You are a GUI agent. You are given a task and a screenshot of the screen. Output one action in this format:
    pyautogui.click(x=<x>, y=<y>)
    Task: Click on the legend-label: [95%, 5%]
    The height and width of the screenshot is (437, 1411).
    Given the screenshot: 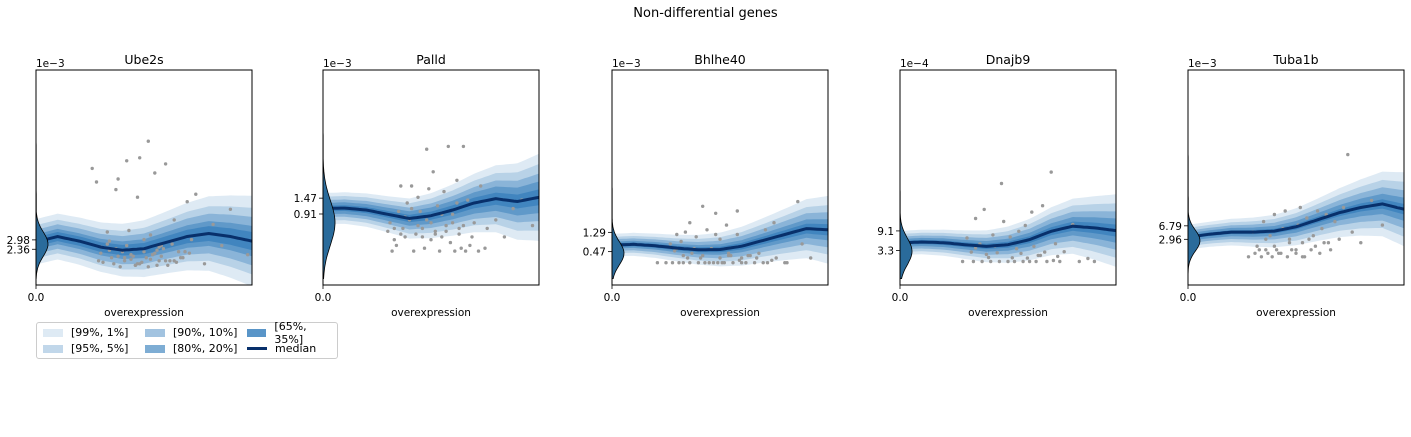 What is the action you would take?
    pyautogui.click(x=100, y=348)
    